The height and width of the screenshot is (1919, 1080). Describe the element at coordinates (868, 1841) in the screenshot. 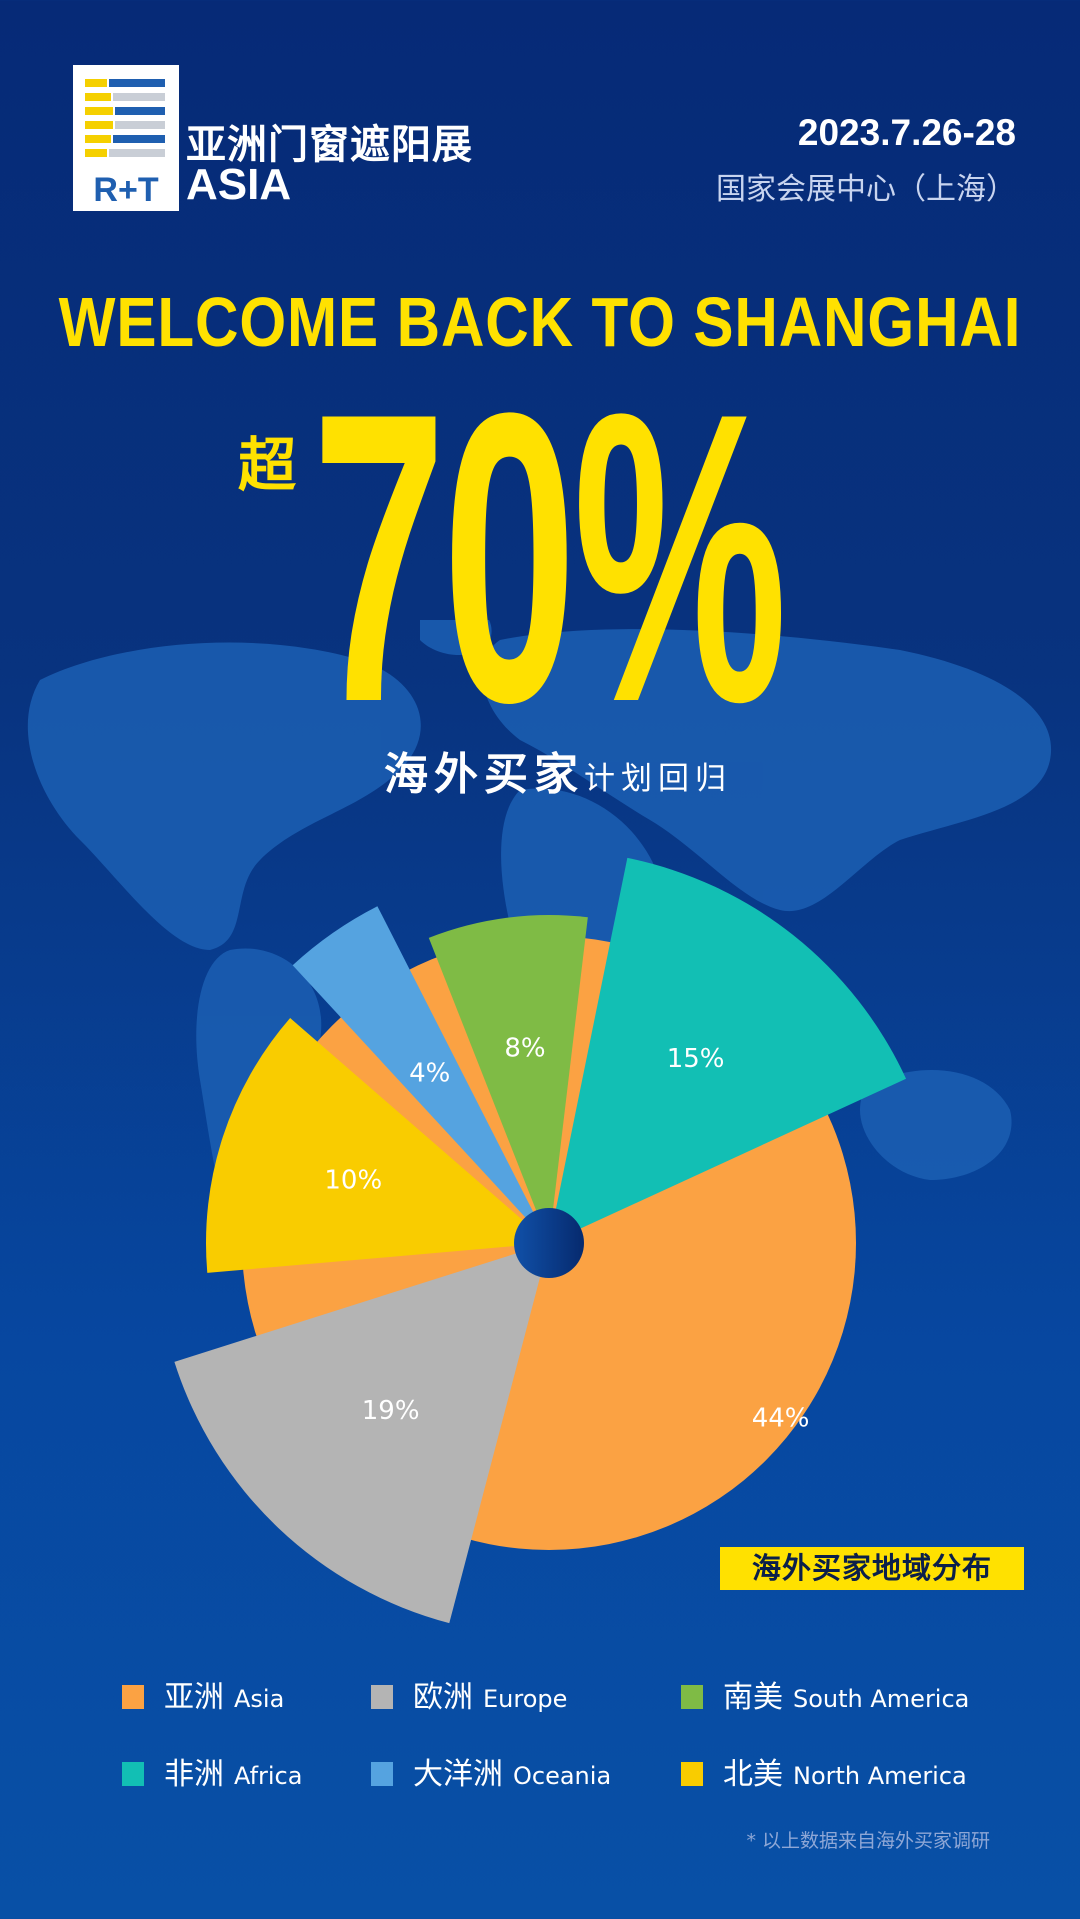

I see `footnote: * 以上数据来自海外买家调研` at that location.